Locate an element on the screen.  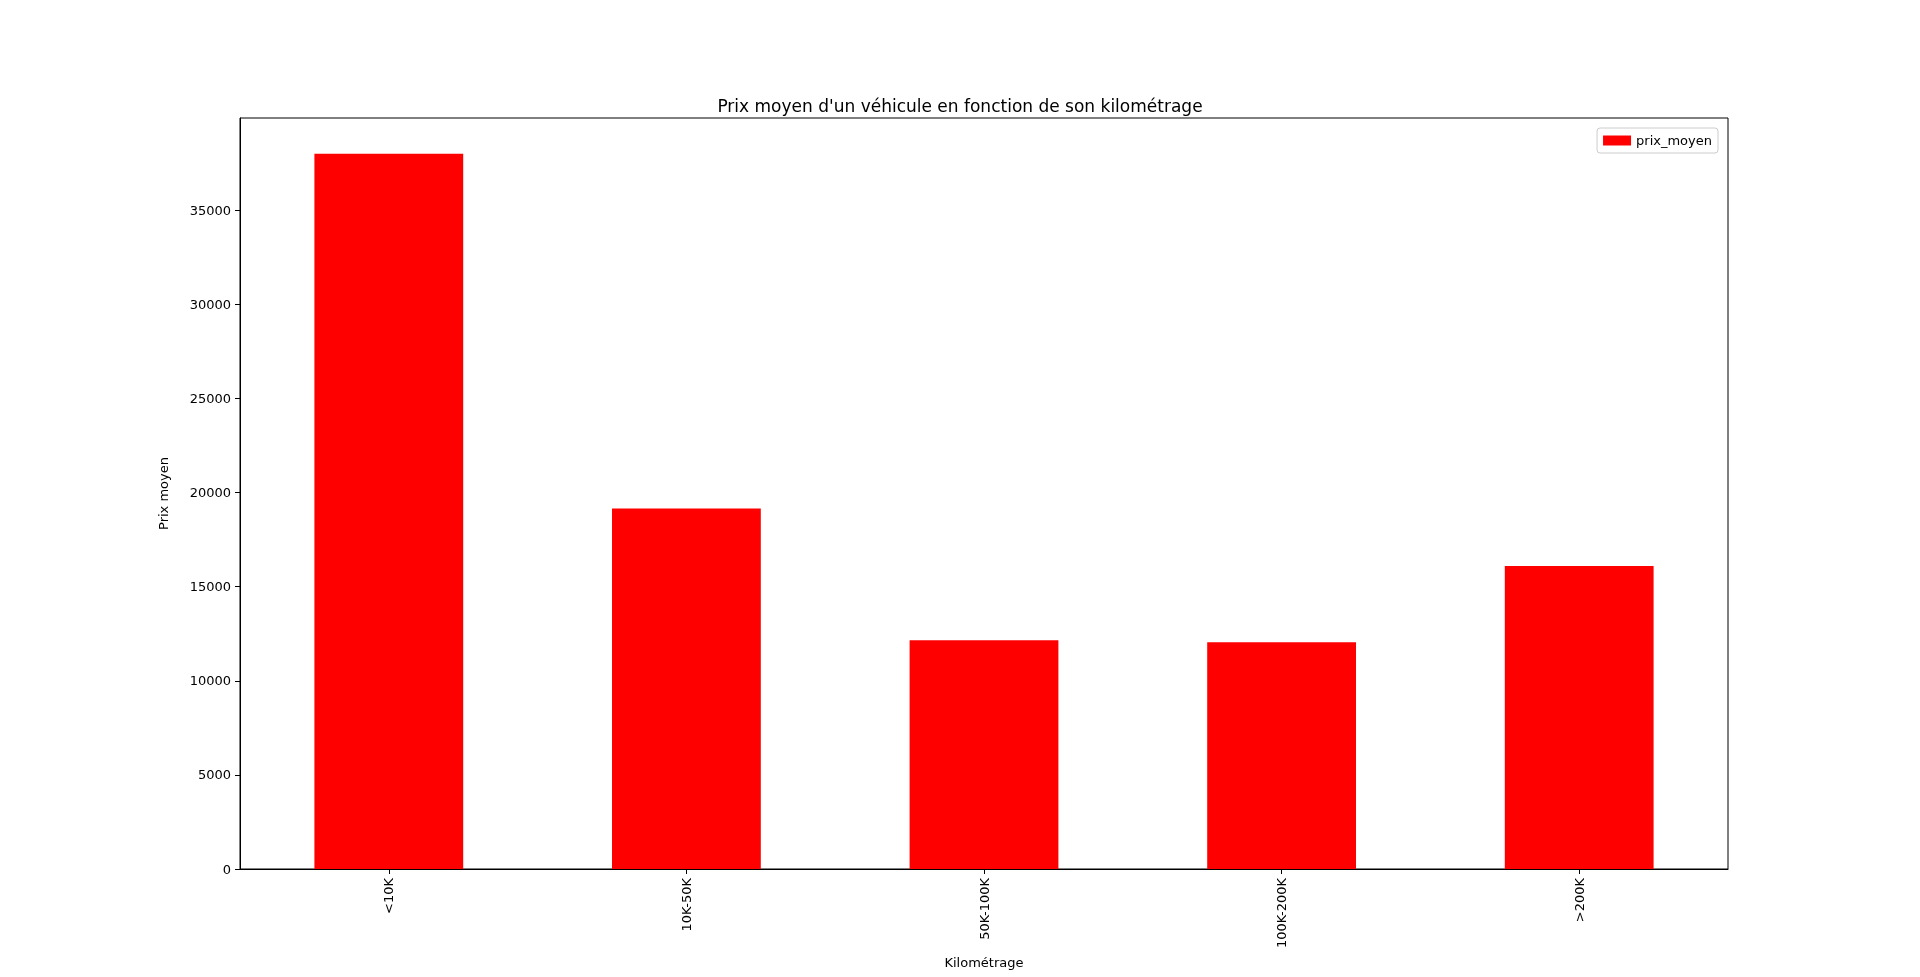
x-tick-label: 50K-100K is located at coordinates (984, 908).